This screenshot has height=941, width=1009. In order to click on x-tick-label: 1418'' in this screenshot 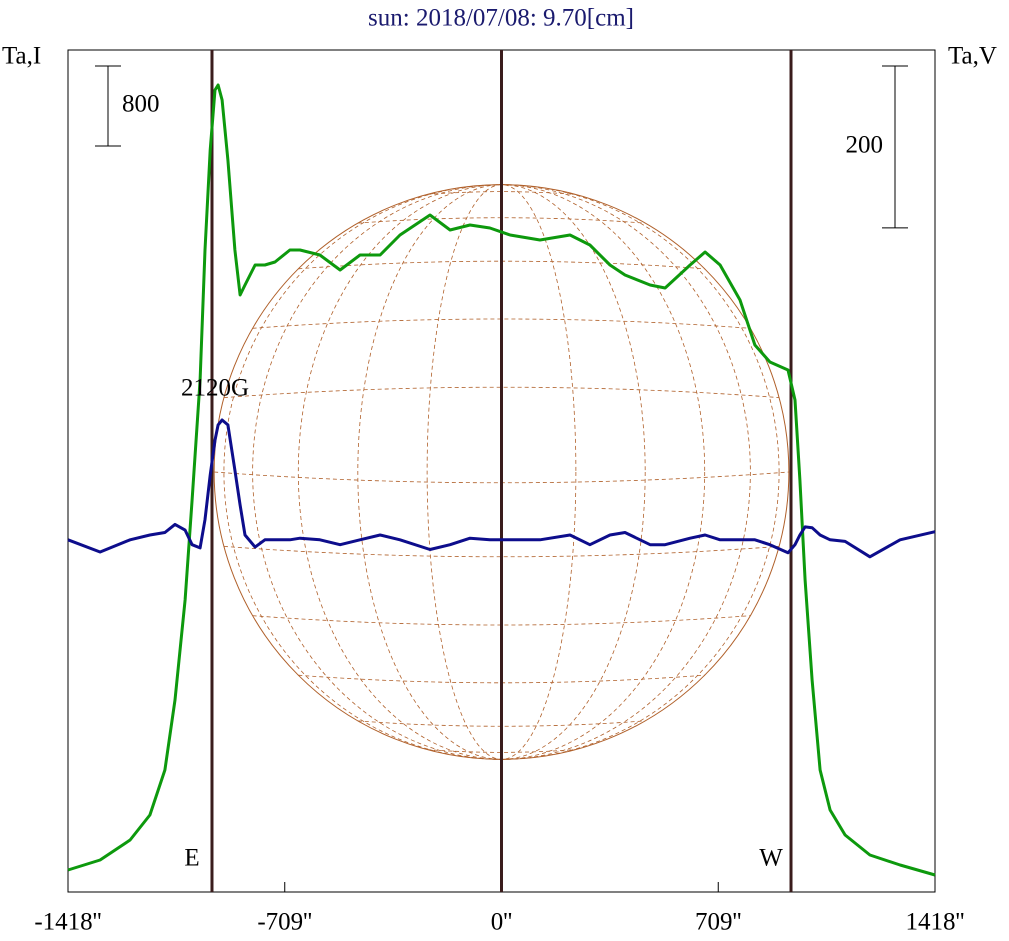, I will do `click(934, 922)`.